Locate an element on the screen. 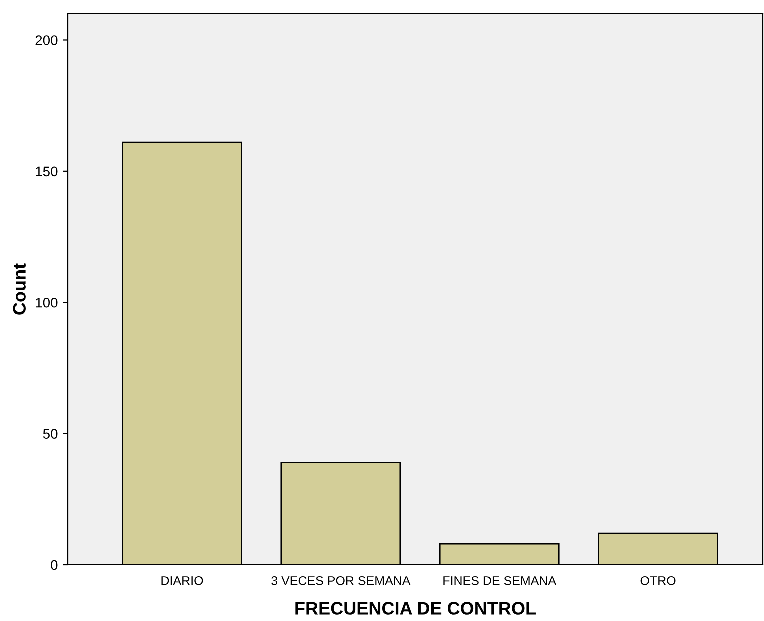  x-tick-label: 3 VECES POR SEMANA is located at coordinates (341, 581).